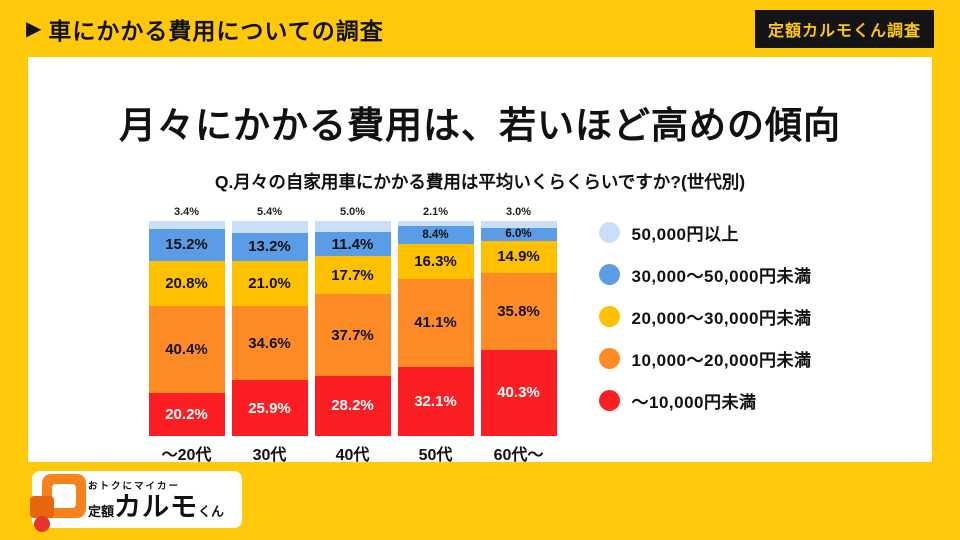 Image resolution: width=960 pixels, height=540 pixels. What do you see at coordinates (435, 261) in the screenshot?
I see `bar-segment: 16.3%` at bounding box center [435, 261].